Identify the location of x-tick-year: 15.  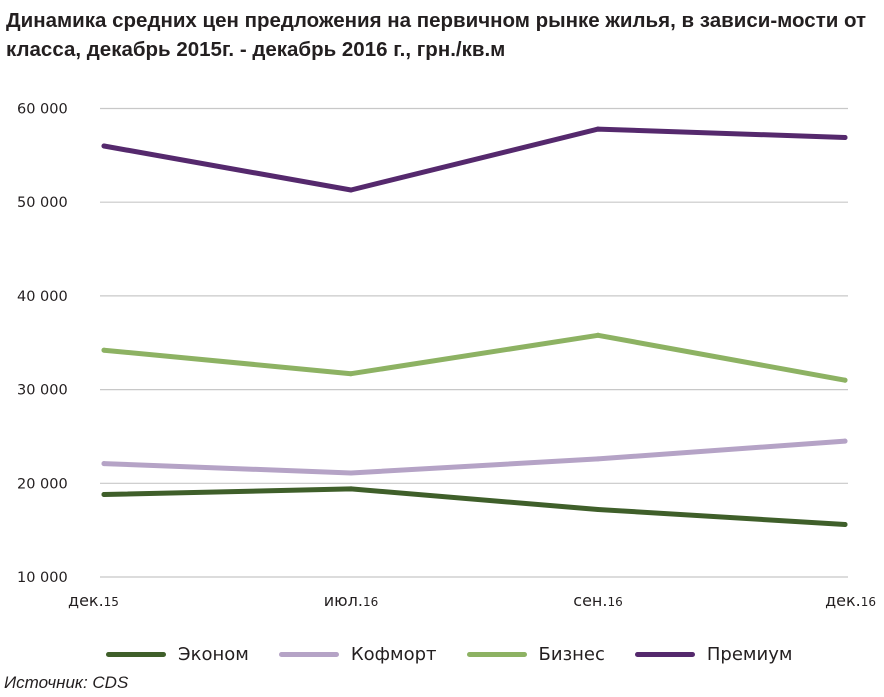
(111, 602).